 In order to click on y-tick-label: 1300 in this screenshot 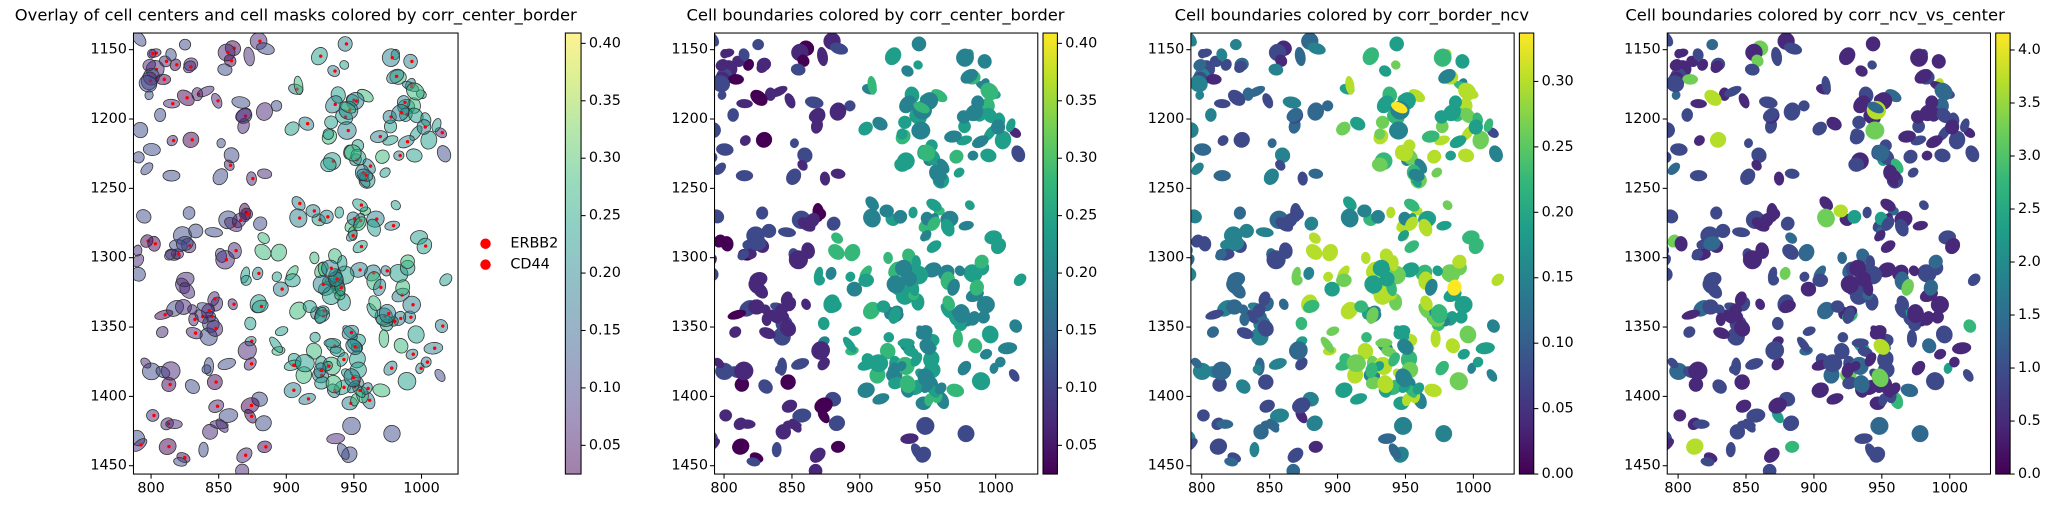, I will do `click(1166, 258)`.